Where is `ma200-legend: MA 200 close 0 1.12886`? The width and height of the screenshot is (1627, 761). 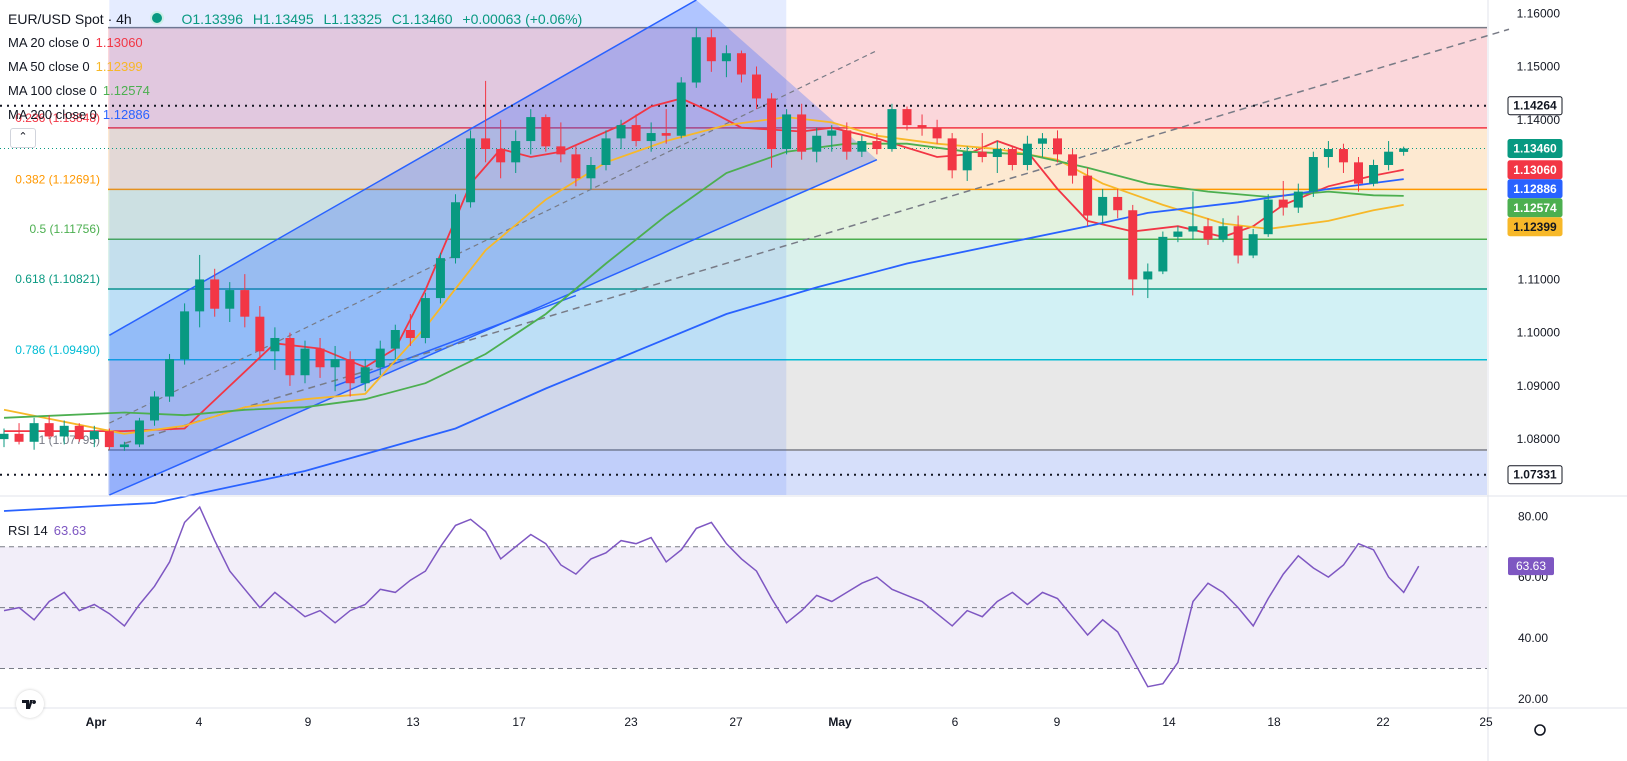 ma200-legend: MA 200 close 0 1.12886 is located at coordinates (295, 116).